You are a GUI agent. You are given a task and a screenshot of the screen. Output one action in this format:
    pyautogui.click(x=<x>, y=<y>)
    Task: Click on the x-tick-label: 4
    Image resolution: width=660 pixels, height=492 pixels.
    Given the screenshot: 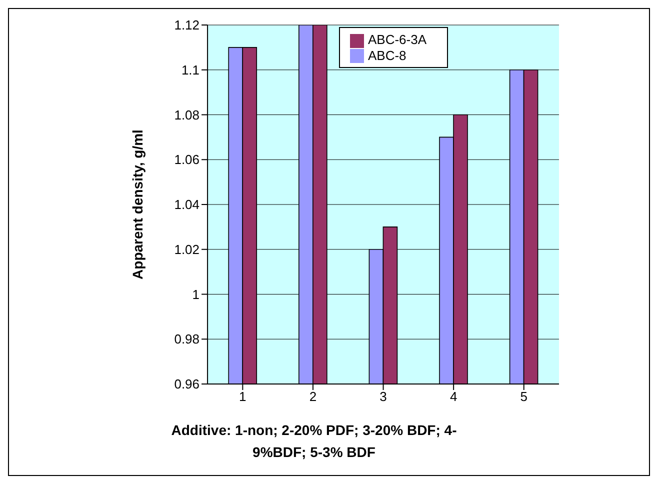 What is the action you would take?
    pyautogui.click(x=454, y=396)
    